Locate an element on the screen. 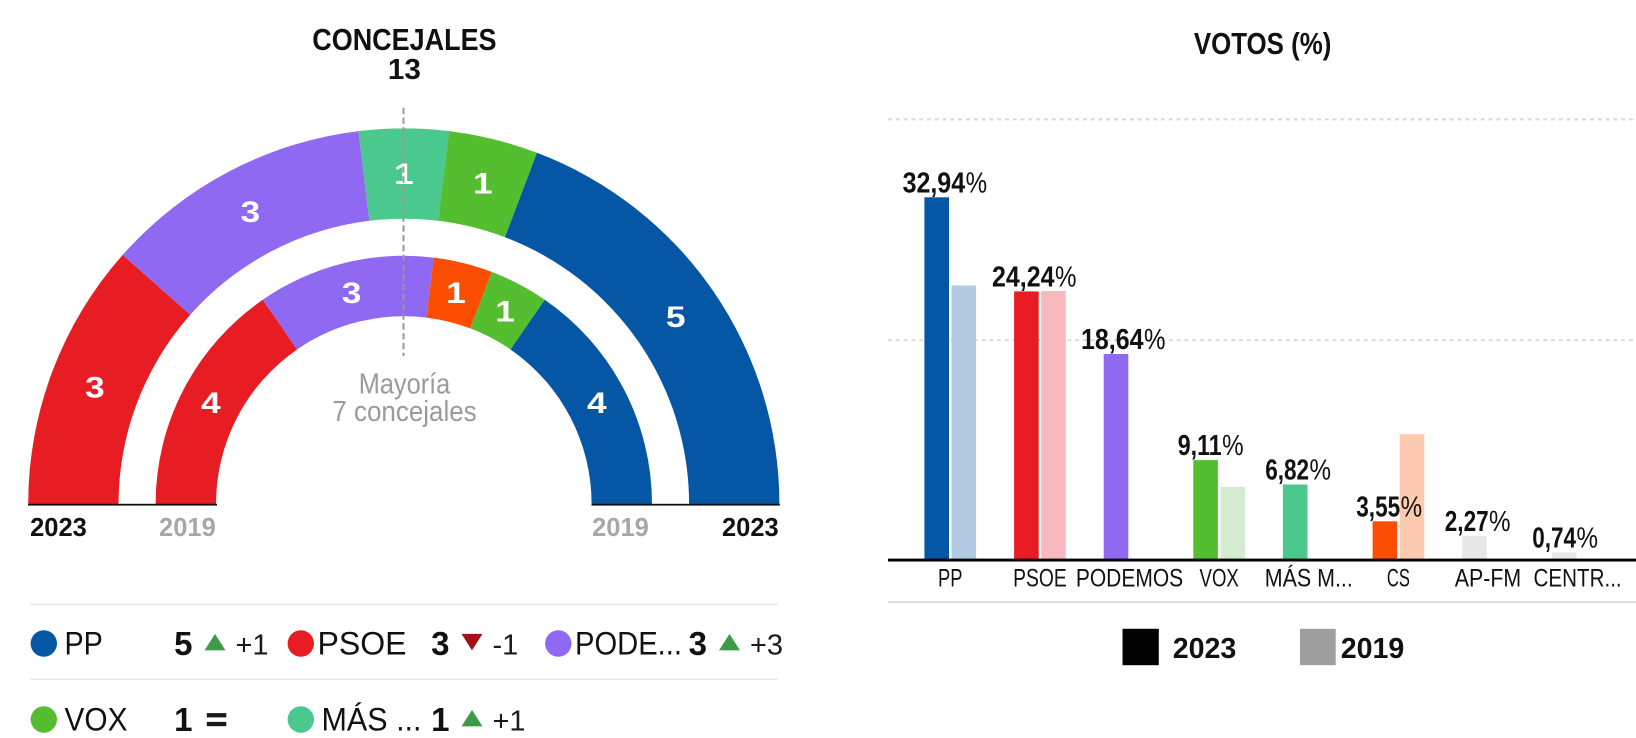  svg-text: 3,55 is located at coordinates (1378, 507).